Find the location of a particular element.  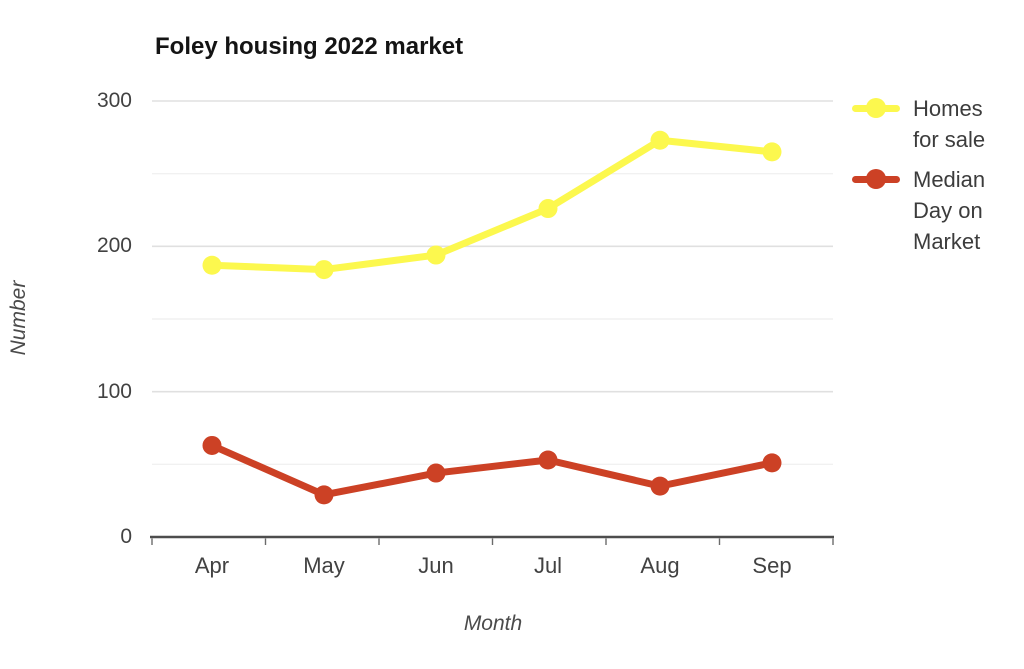

legend: Homes for sale Median Day on Market is located at coordinates (924, 179).